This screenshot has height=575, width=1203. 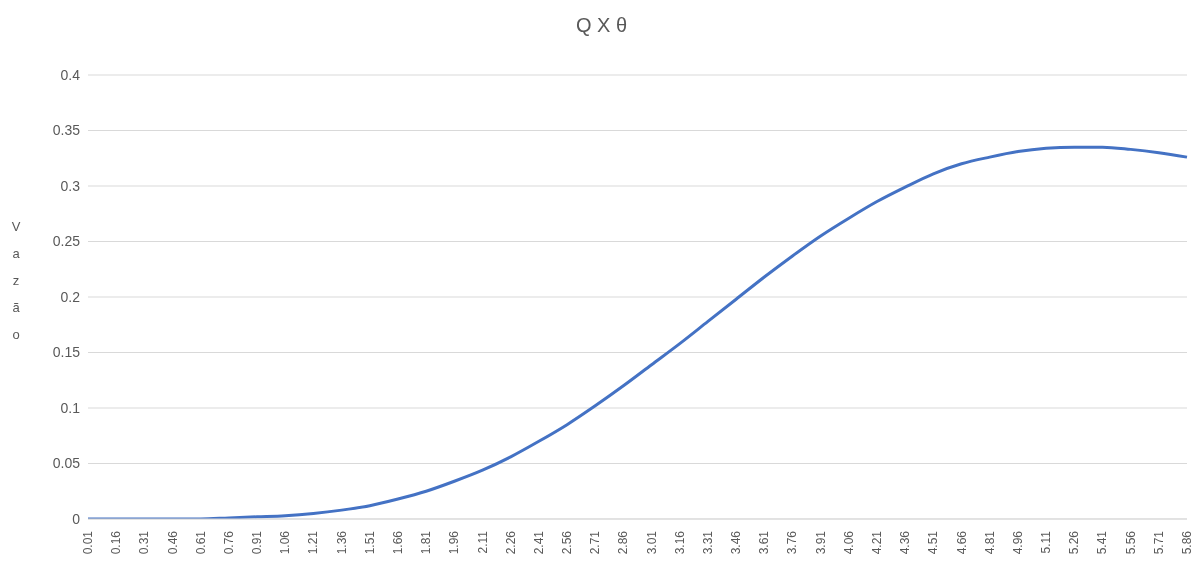 What do you see at coordinates (70, 74) in the screenshot?
I see `y-tick-label: 0.4` at bounding box center [70, 74].